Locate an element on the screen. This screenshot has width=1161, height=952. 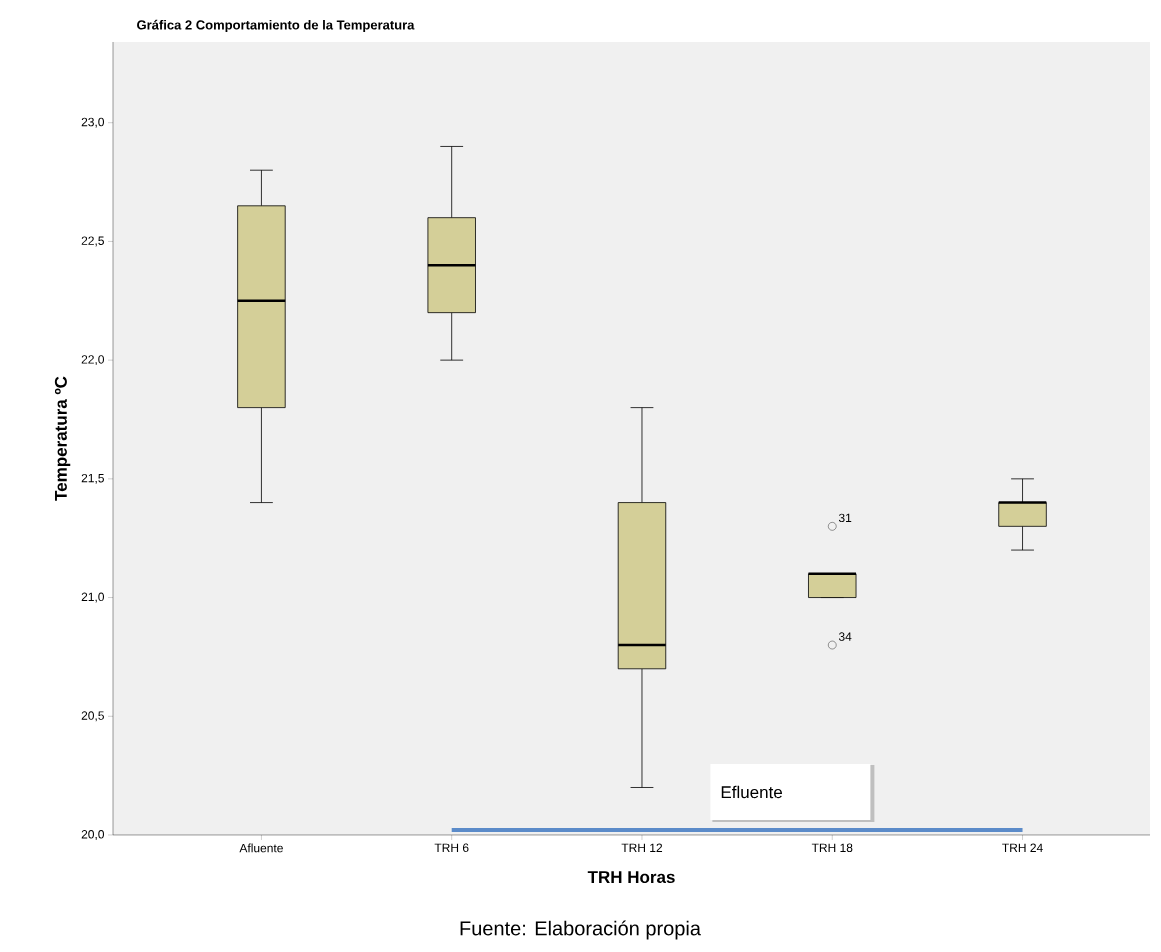
x-tick-label: TRH 18 is located at coordinates (832, 848).